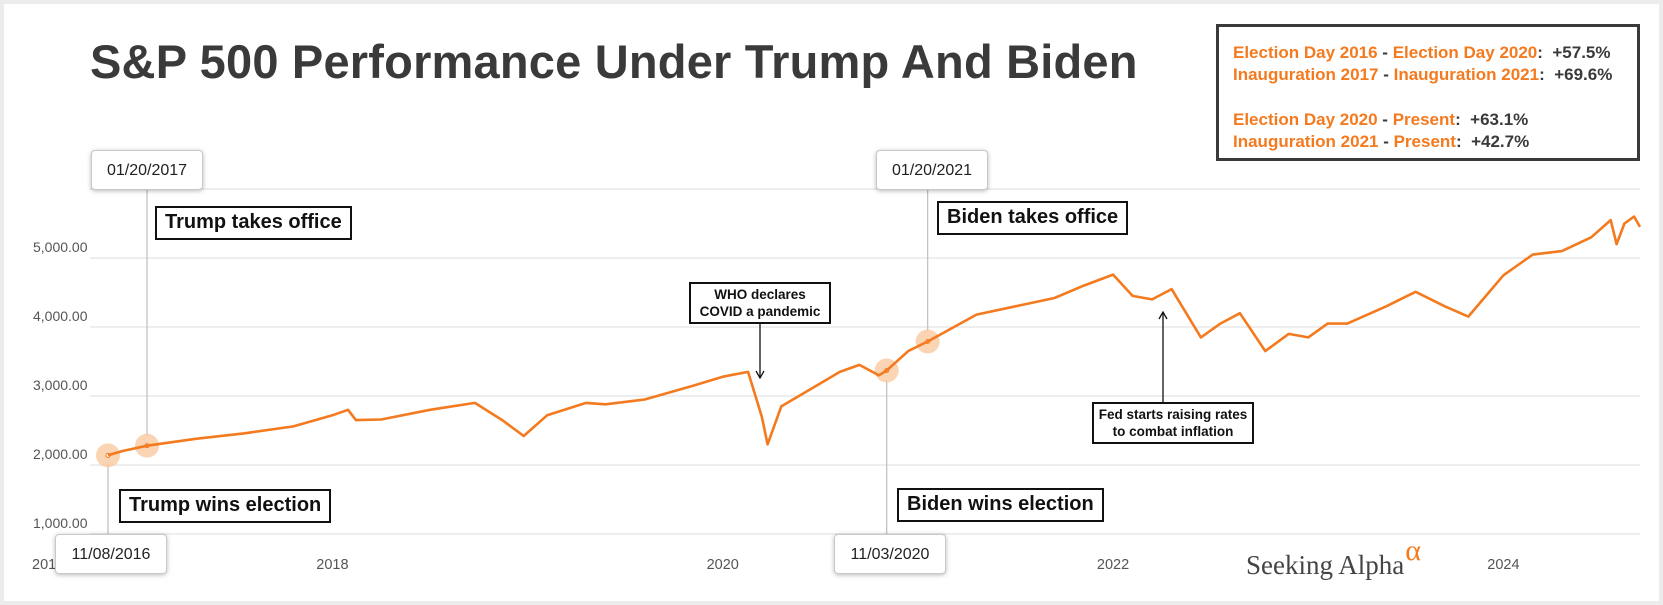 This screenshot has height=605, width=1663. Describe the element at coordinates (1381, 141) in the screenshot. I see `stat-row: Inauguration 2021 - Present: +42.7%` at that location.